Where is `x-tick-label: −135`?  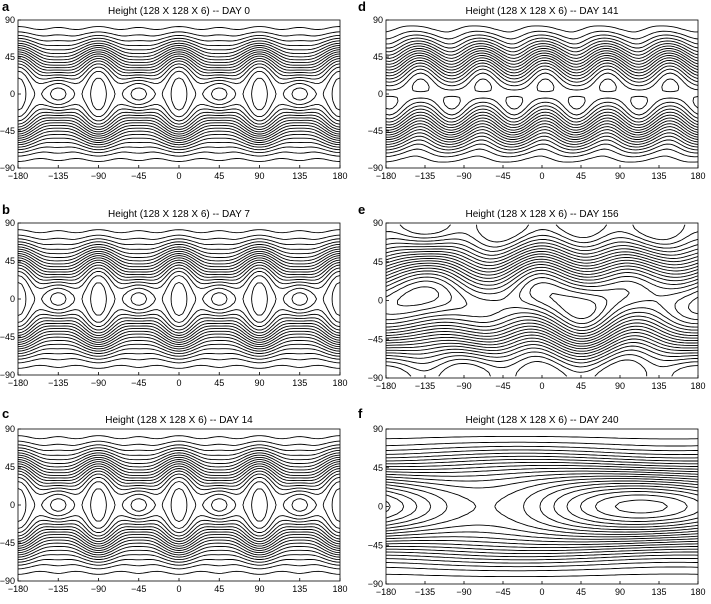 x-tick-label: −135 is located at coordinates (58, 589).